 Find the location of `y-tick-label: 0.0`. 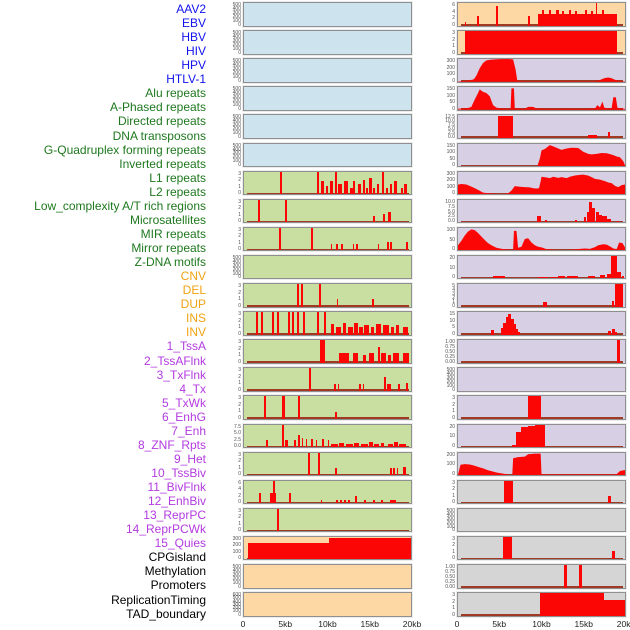

y-tick-label: 0.0 is located at coordinates (451, 221).